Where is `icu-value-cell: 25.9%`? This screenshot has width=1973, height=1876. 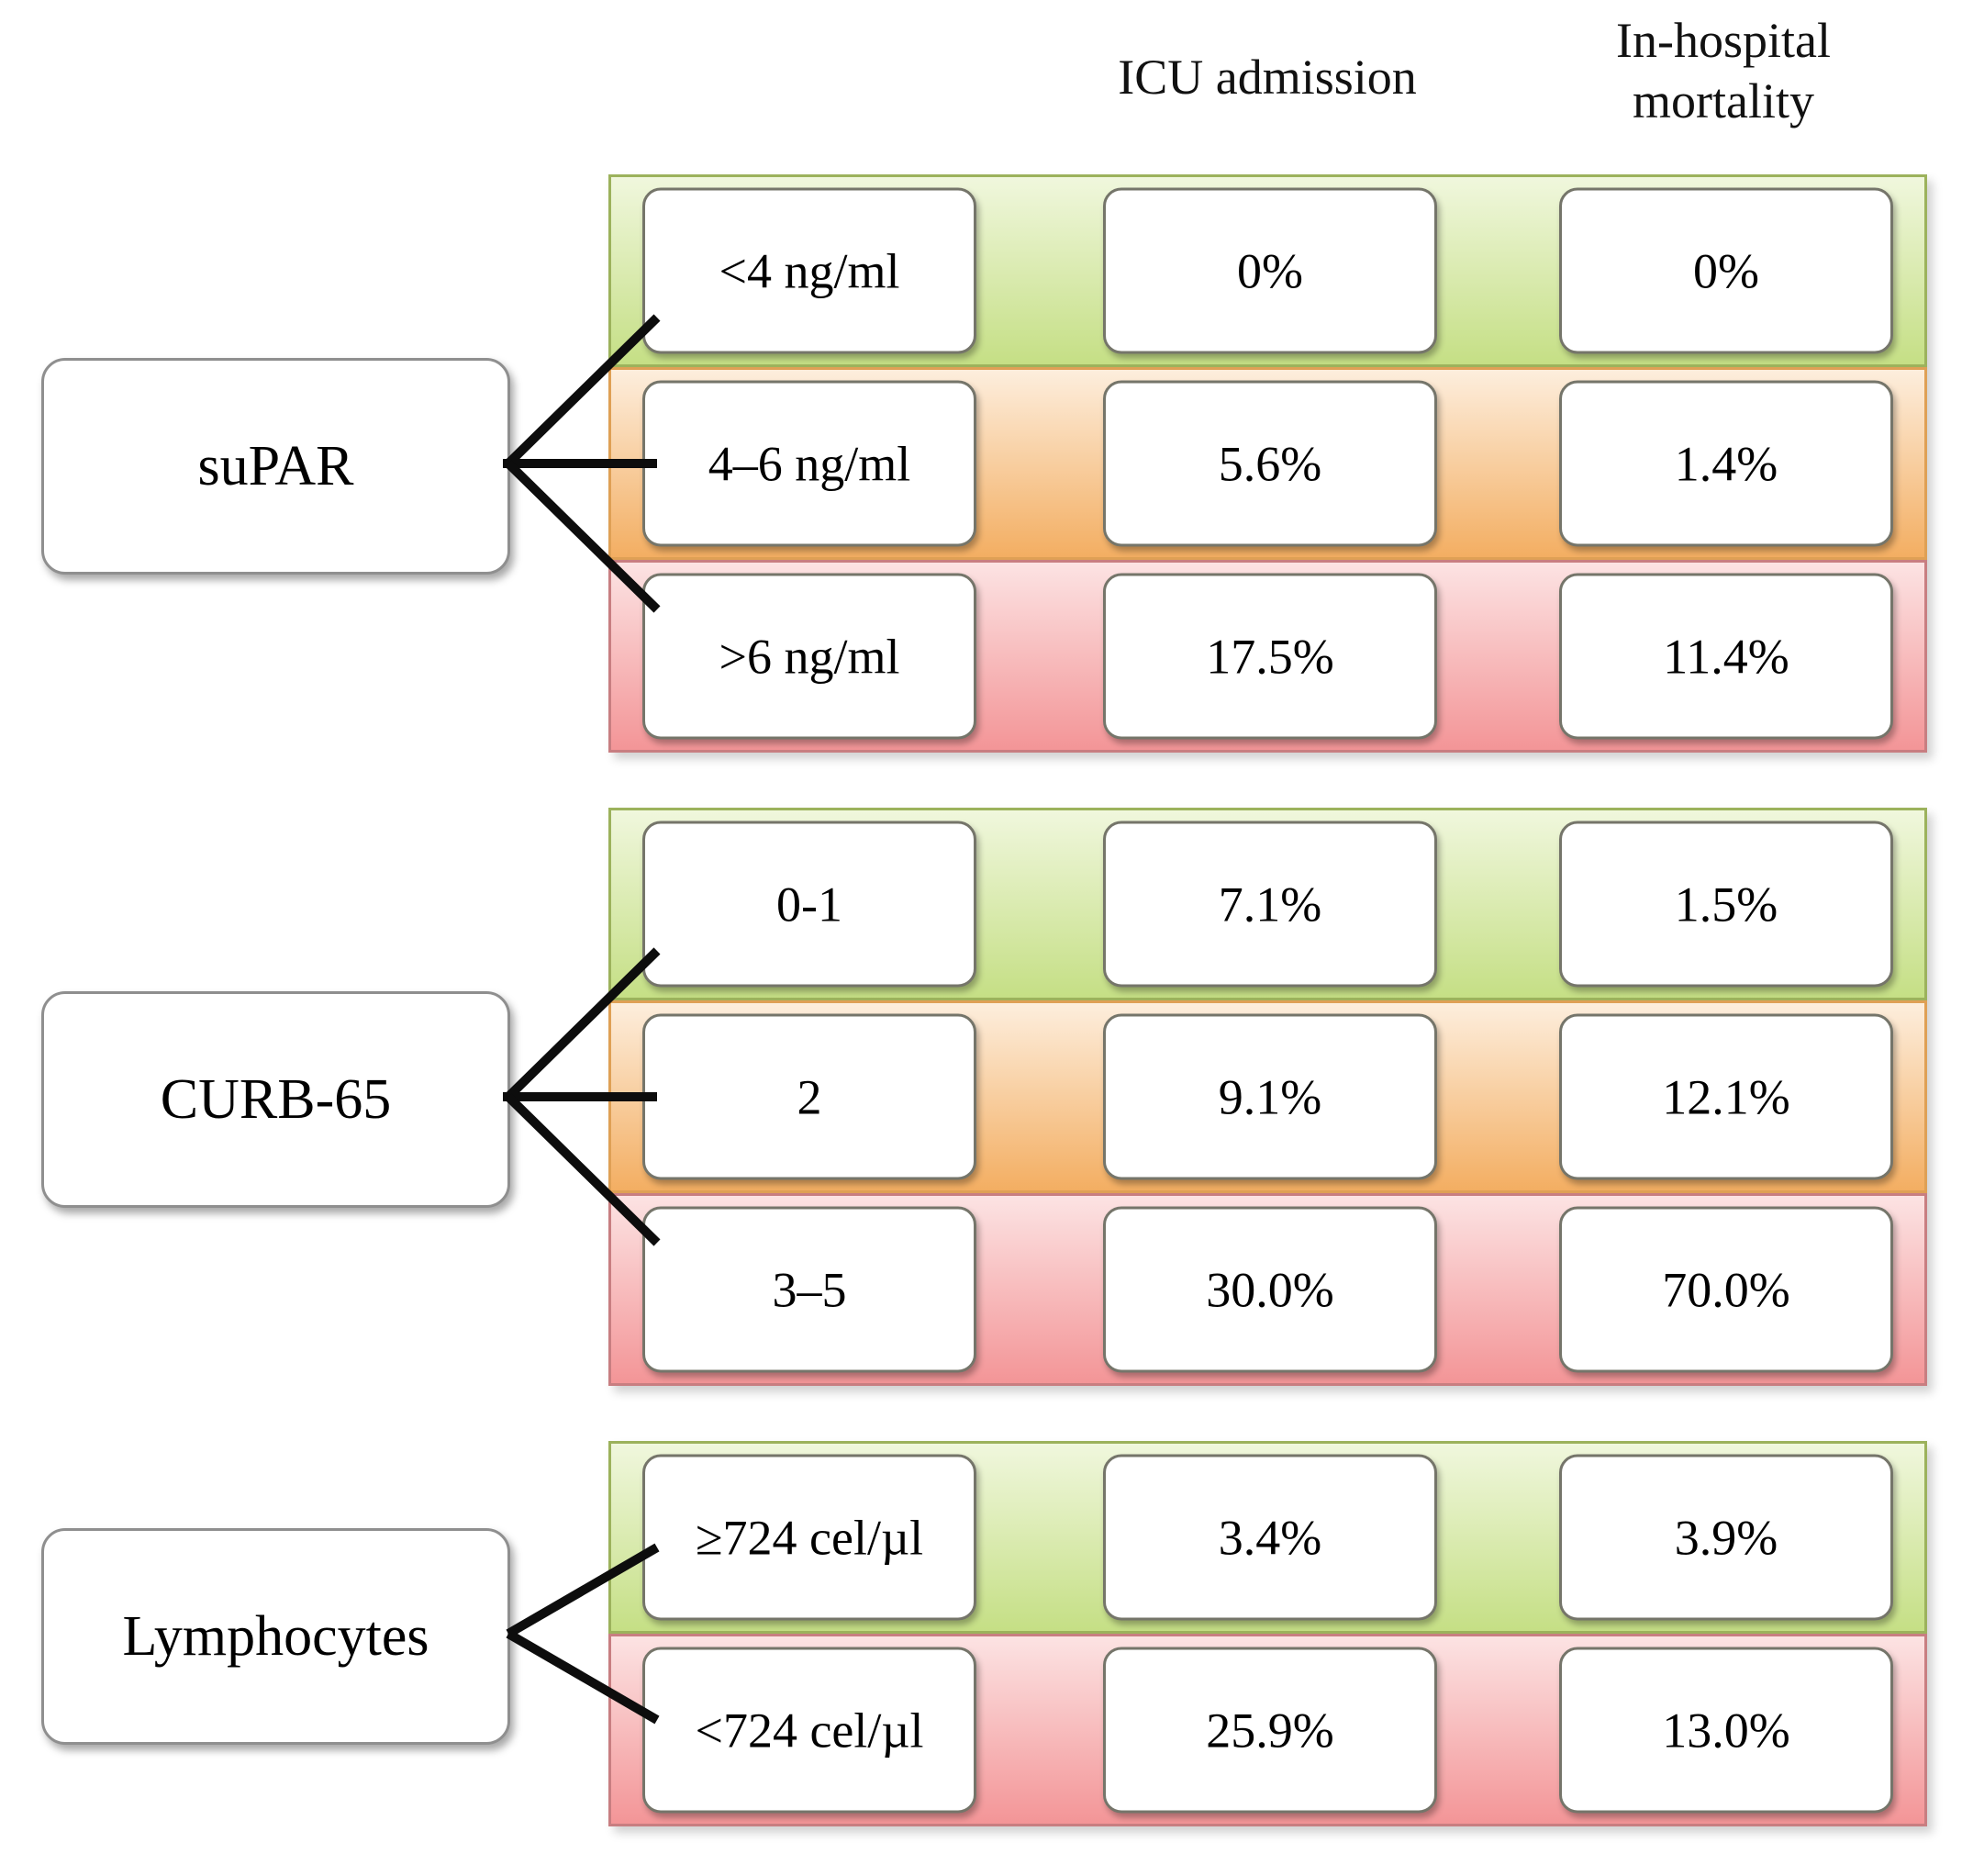 icu-value-cell: 25.9% is located at coordinates (1270, 1731).